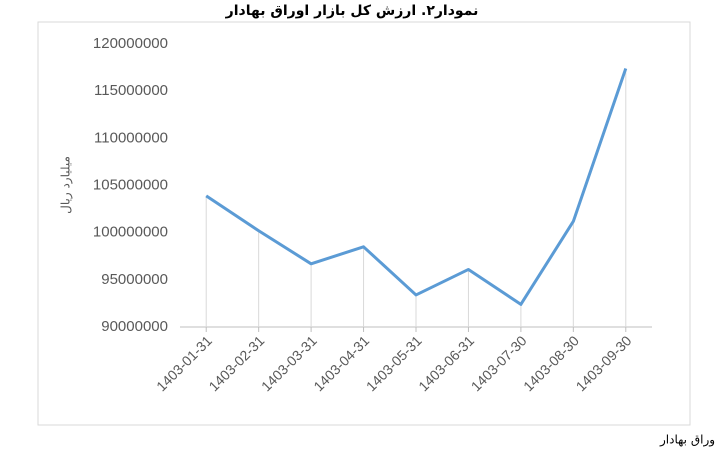  What do you see at coordinates (352, 11) in the screenshot?
I see `chart-title: نمودار۲. ارزش کل بازار اوراق بهادار` at bounding box center [352, 11].